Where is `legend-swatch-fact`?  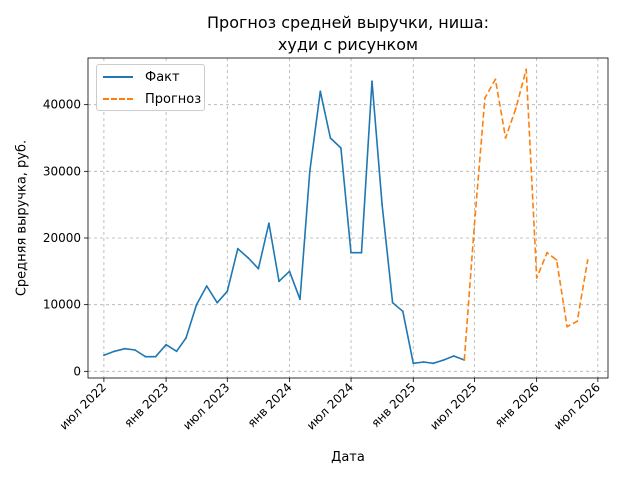
legend-swatch-fact is located at coordinates (118, 77).